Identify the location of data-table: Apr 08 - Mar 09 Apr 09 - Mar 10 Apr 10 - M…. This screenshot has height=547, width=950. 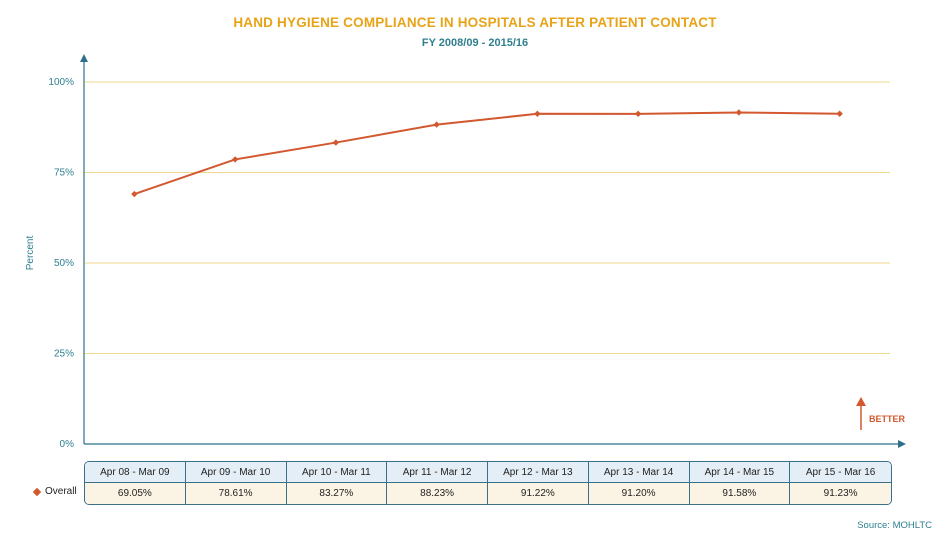
(488, 483).